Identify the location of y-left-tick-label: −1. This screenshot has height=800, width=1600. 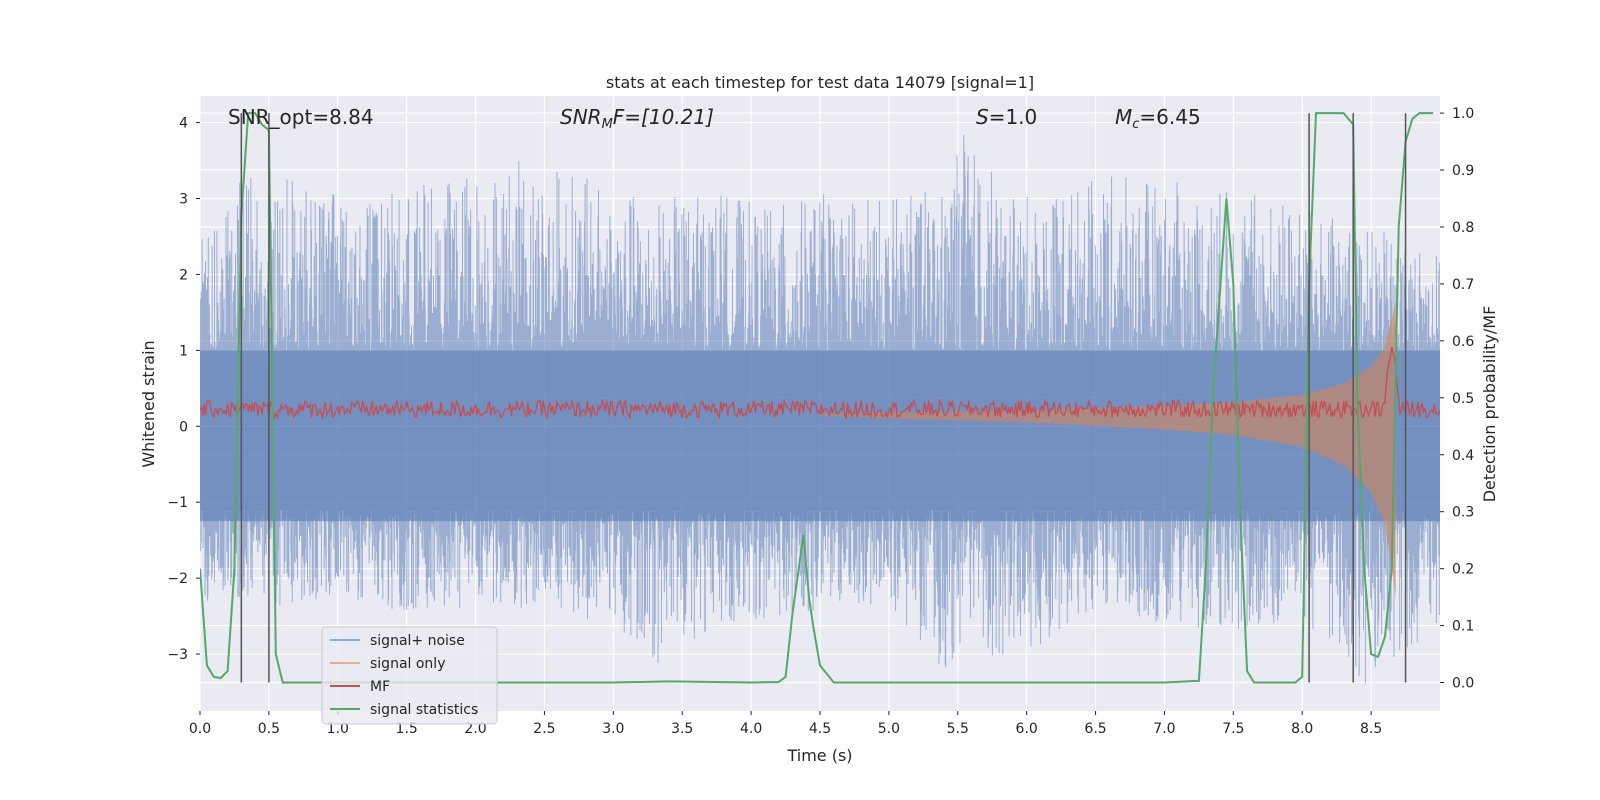
(177, 503).